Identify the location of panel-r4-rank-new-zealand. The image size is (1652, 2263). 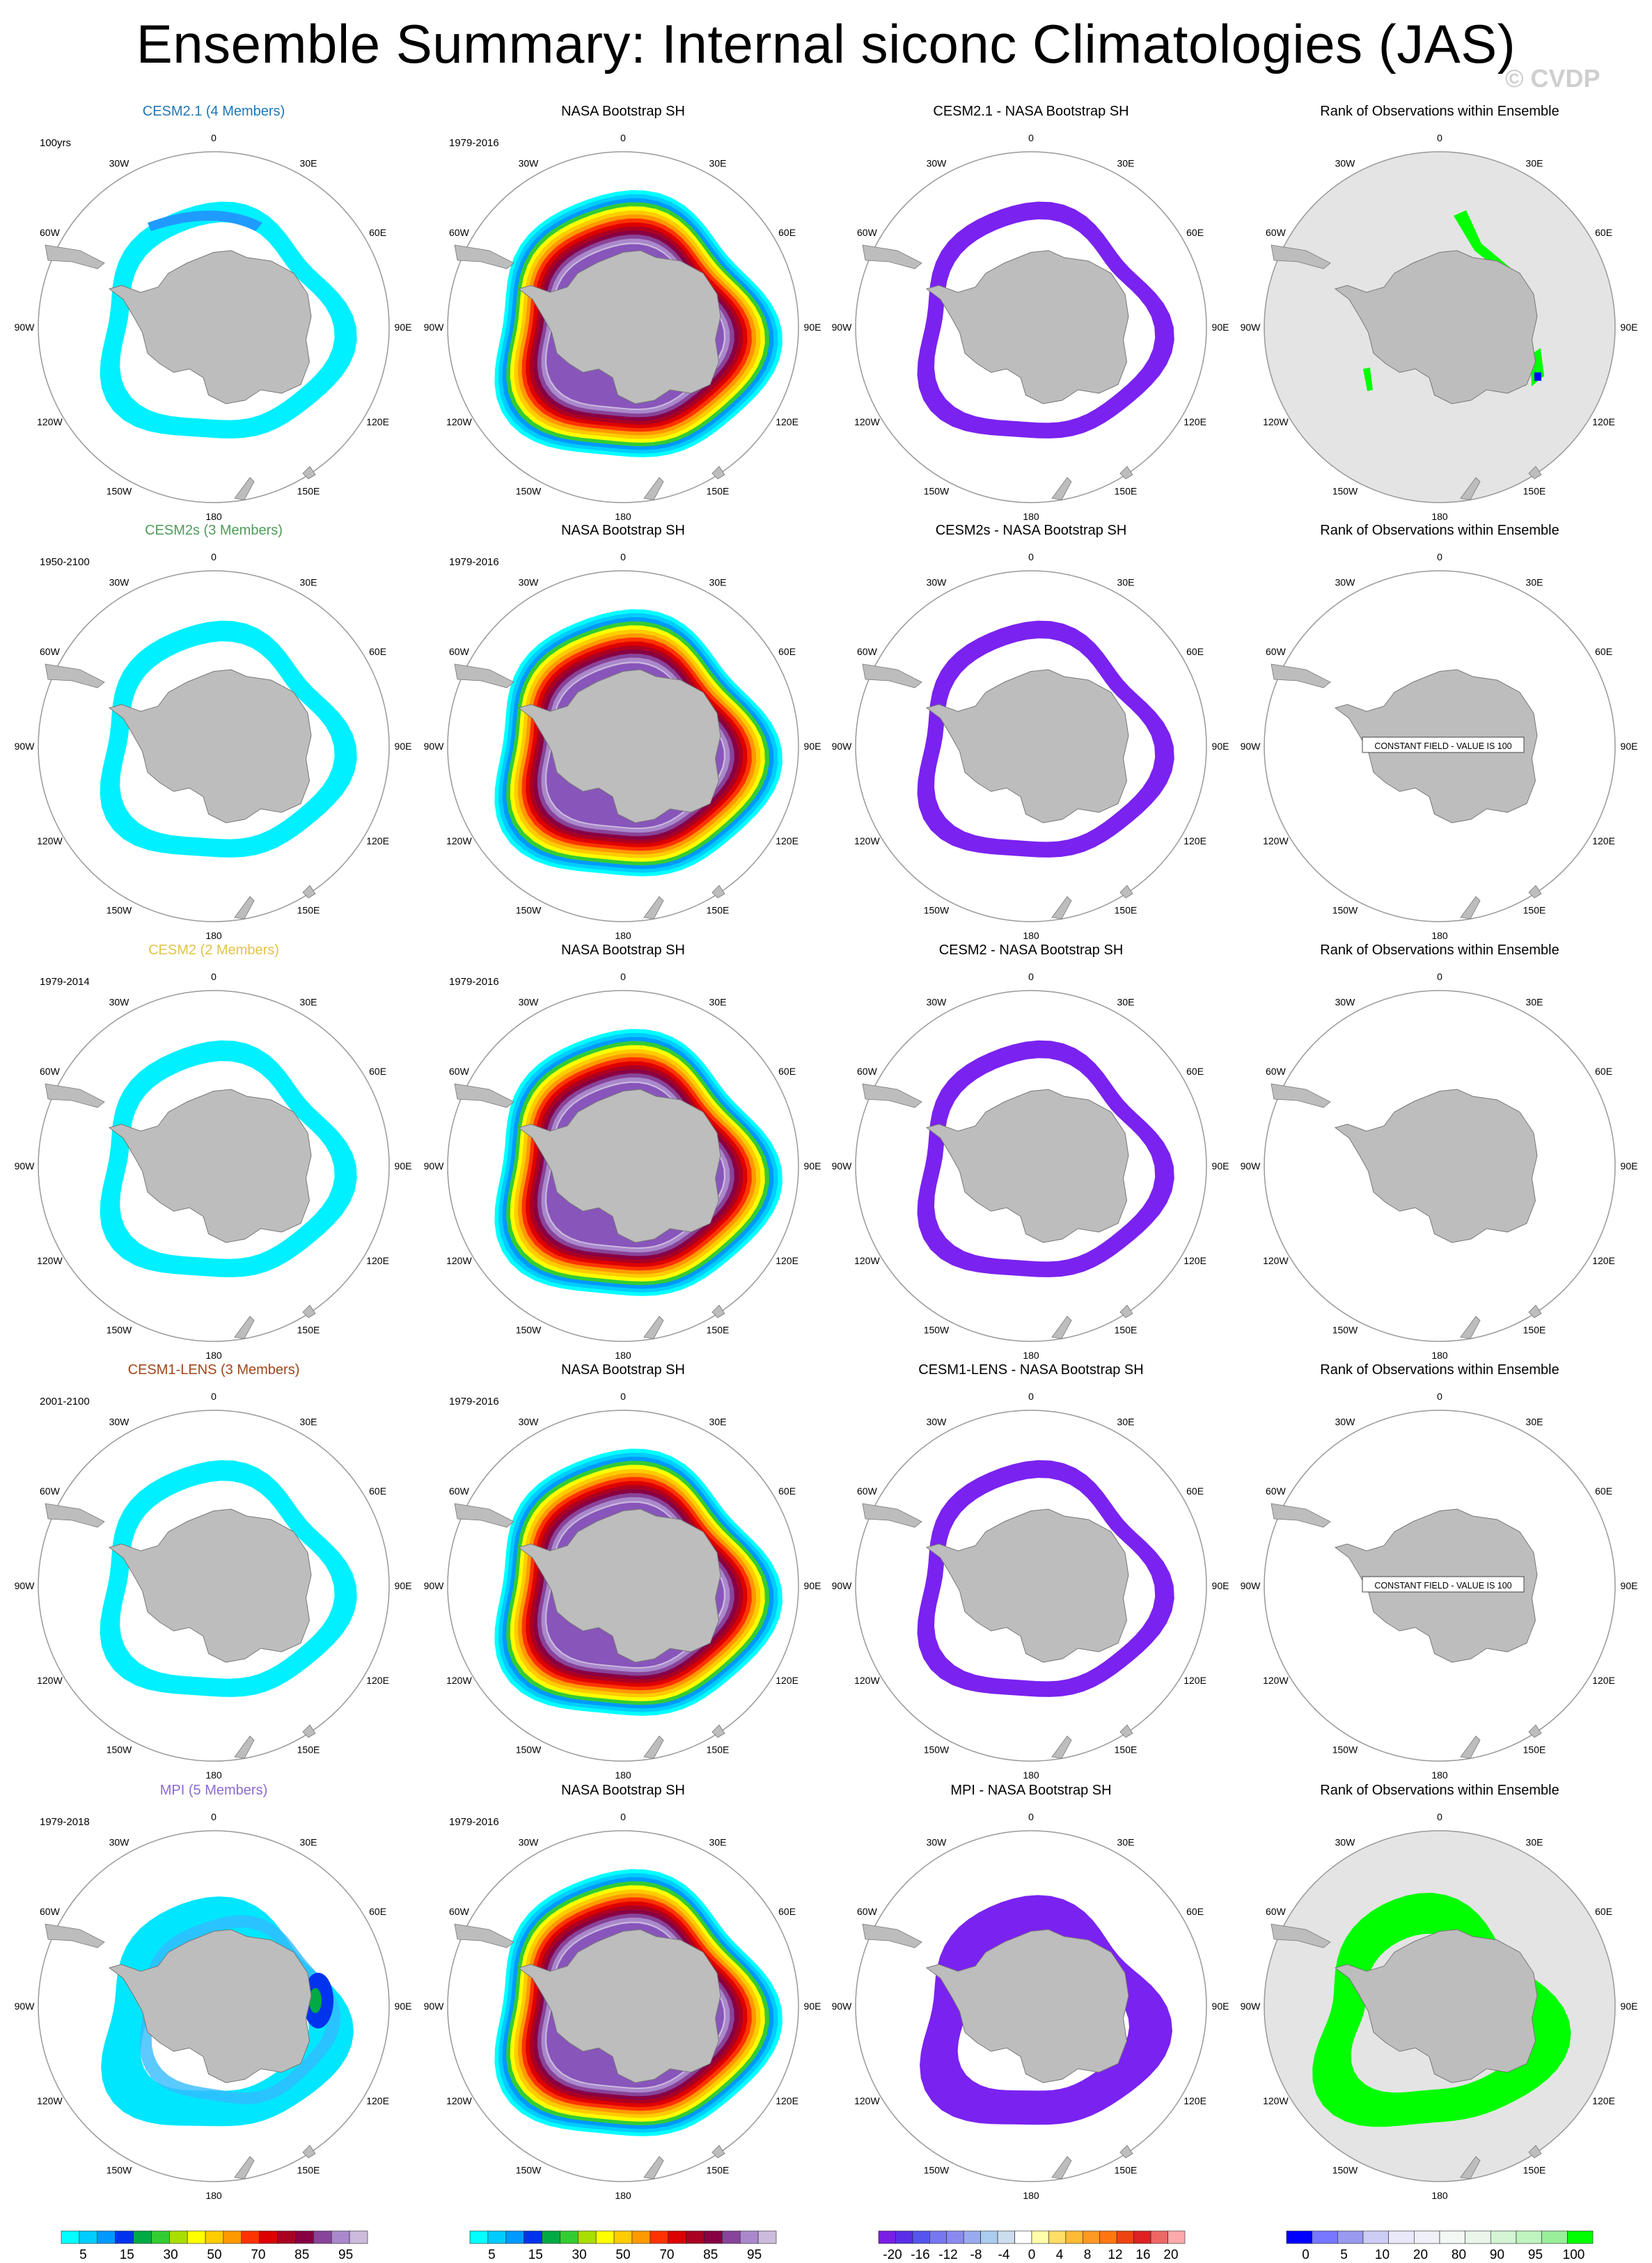
(1470, 1747).